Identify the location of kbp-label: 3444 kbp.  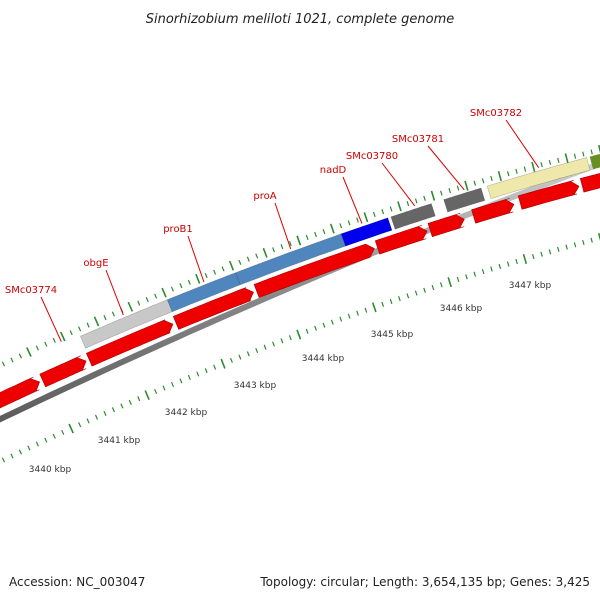
(323, 359).